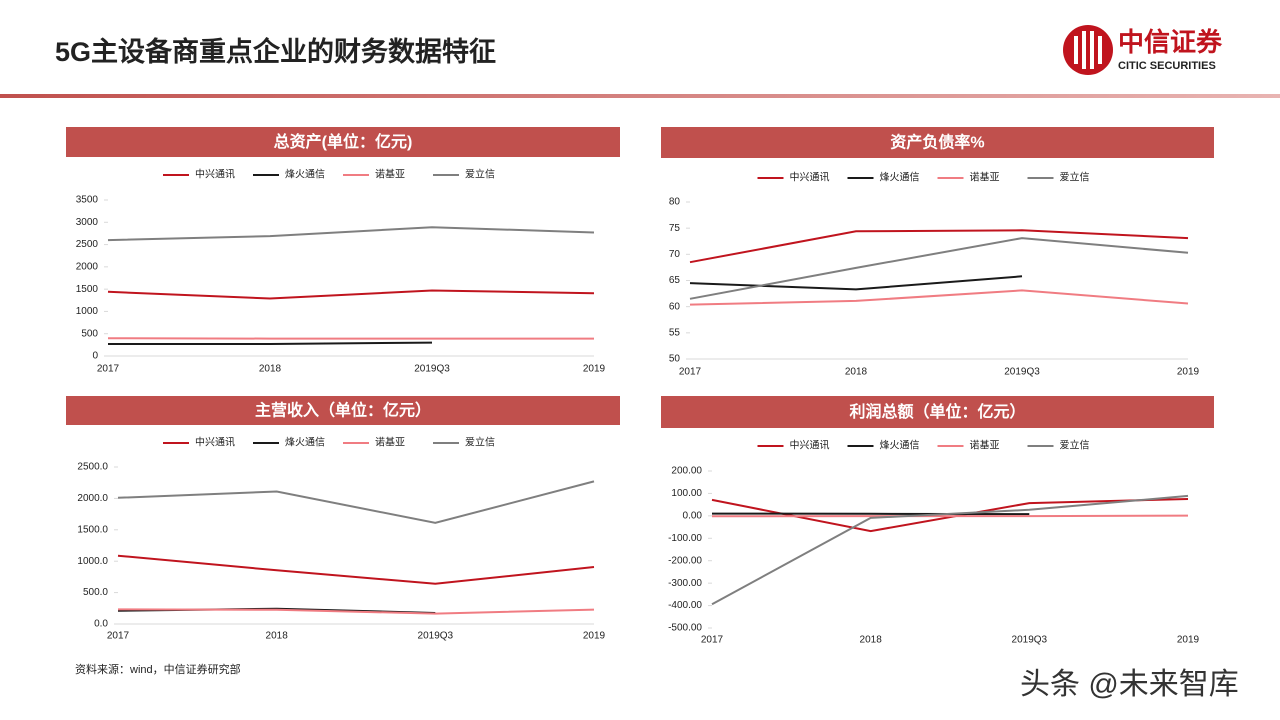 The image size is (1280, 720). What do you see at coordinates (685, 628) in the screenshot?
I see `y-tick-label: -500.00` at bounding box center [685, 628].